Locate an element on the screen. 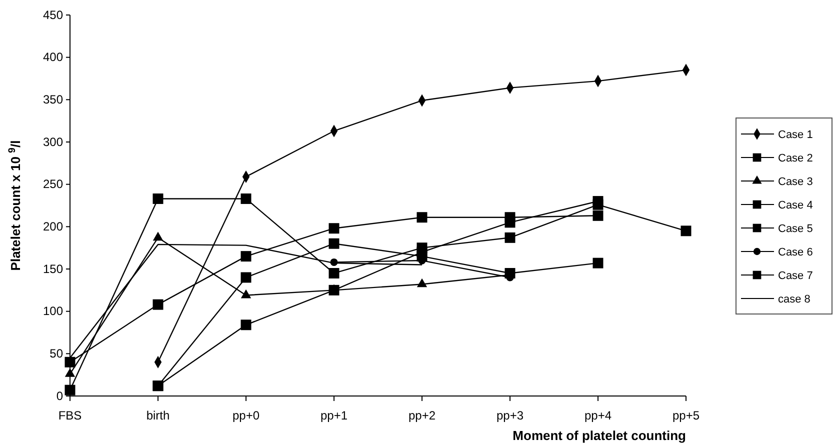  x-tick-label: pp+5 is located at coordinates (686, 415).